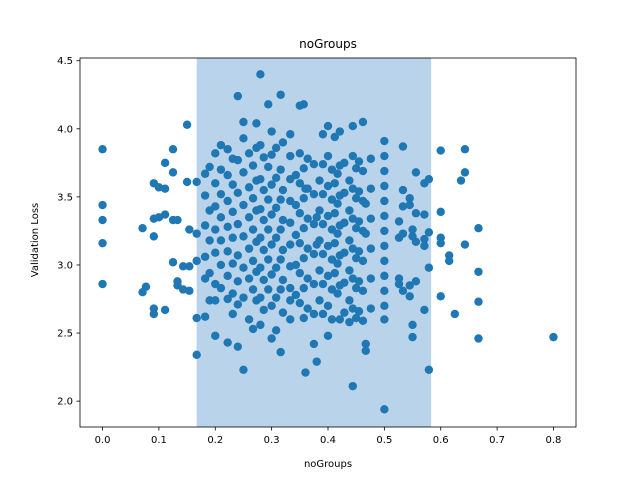 This screenshot has width=640, height=480. Describe the element at coordinates (384, 440) in the screenshot. I see `x-tick-label: 0.5` at that location.